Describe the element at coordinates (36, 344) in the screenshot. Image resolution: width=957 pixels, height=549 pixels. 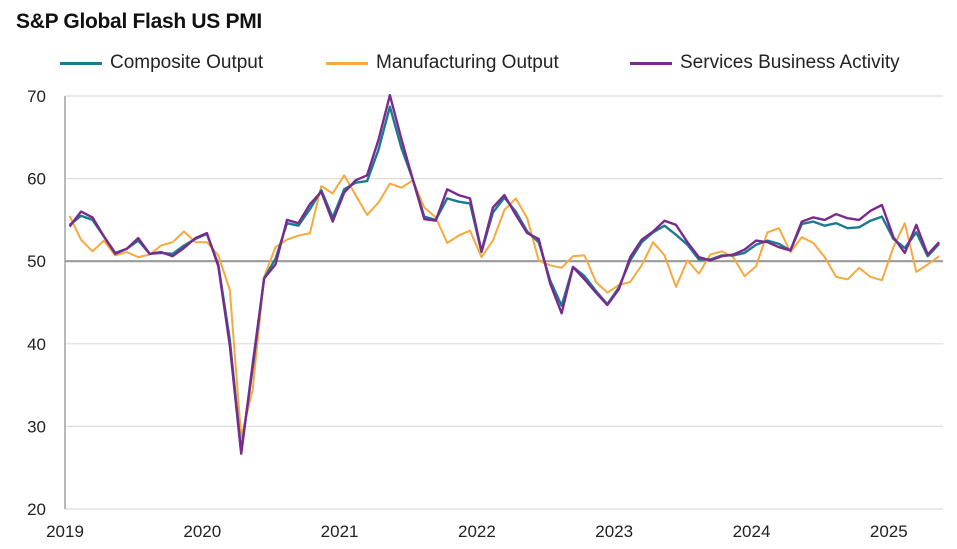
I see `y-tick-label: 40` at that location.